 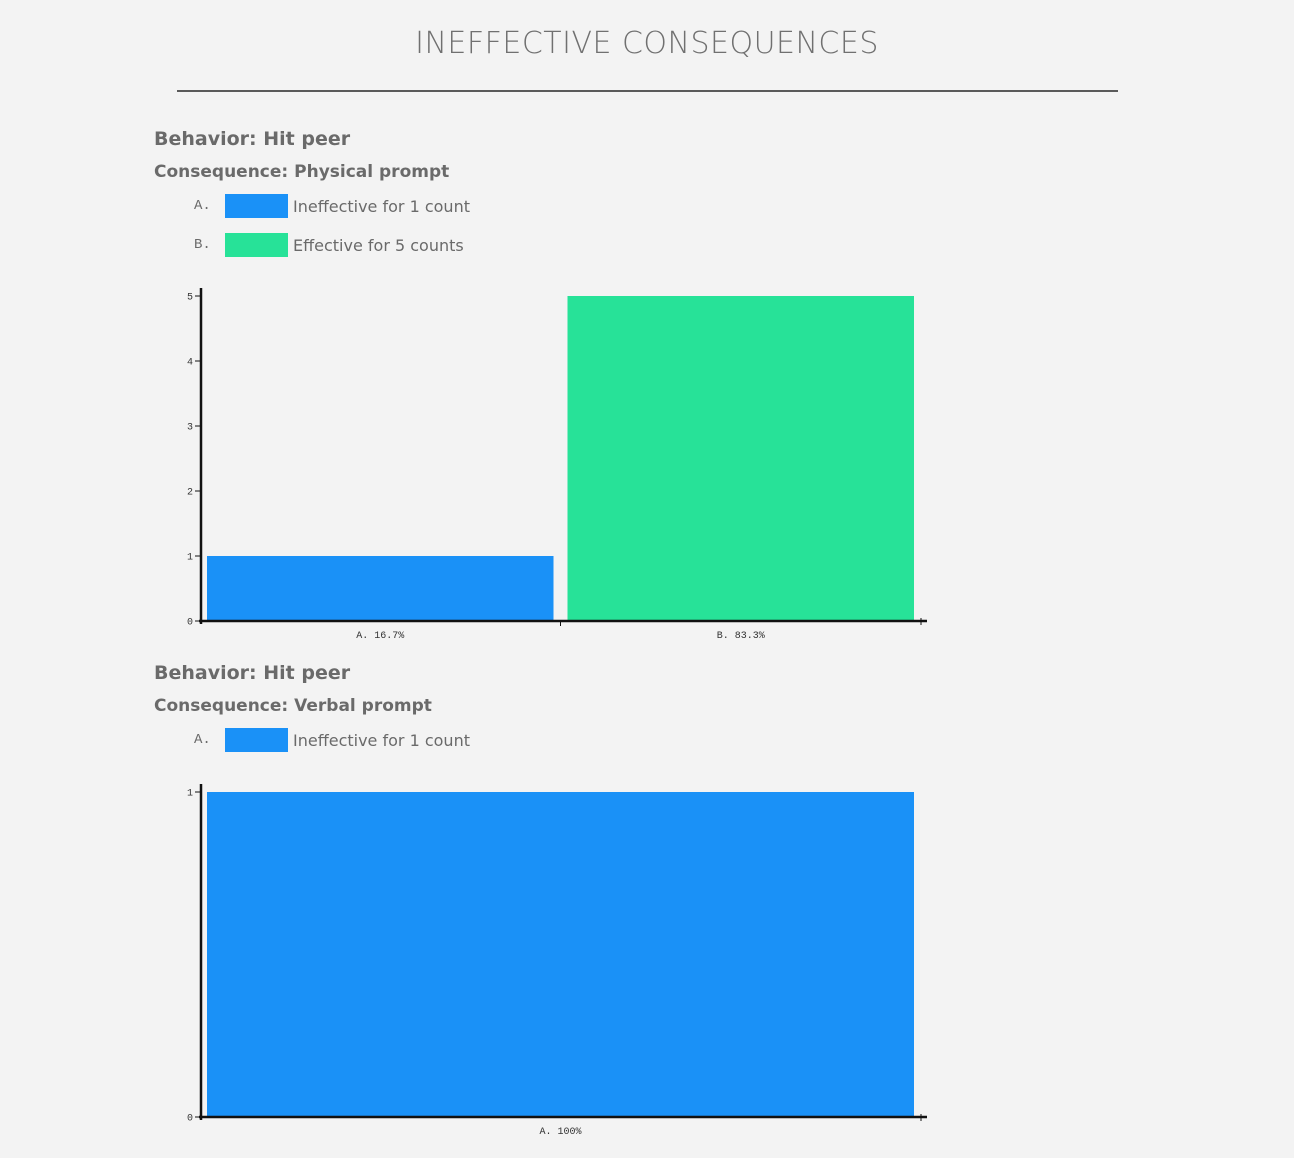 I want to click on chart-legend: A. Ineffective for 1 count, so click(x=554, y=740).